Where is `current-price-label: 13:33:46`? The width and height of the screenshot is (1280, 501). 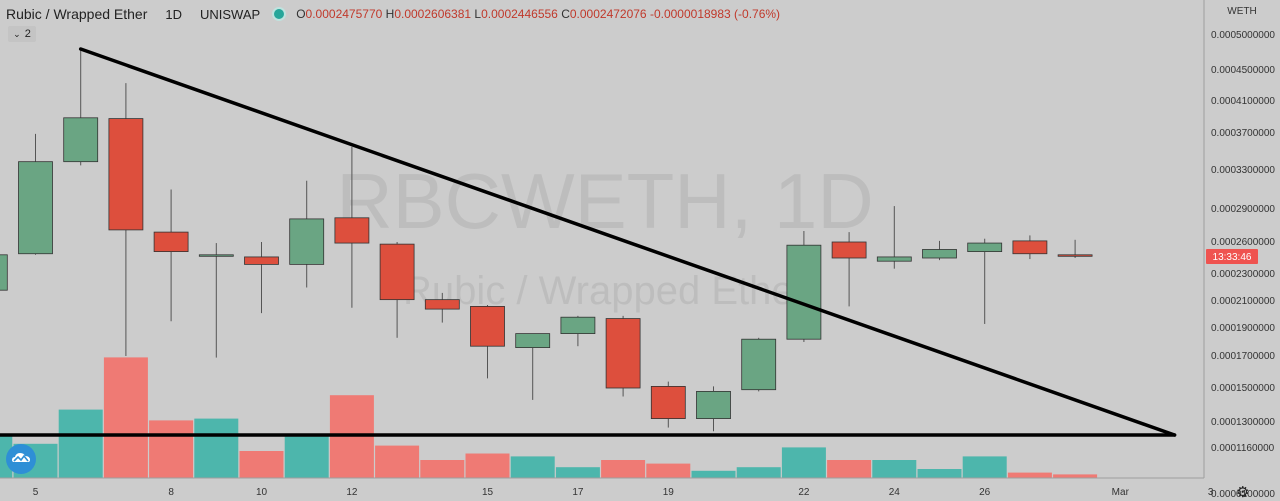 current-price-label: 13:33:46 is located at coordinates (1232, 256).